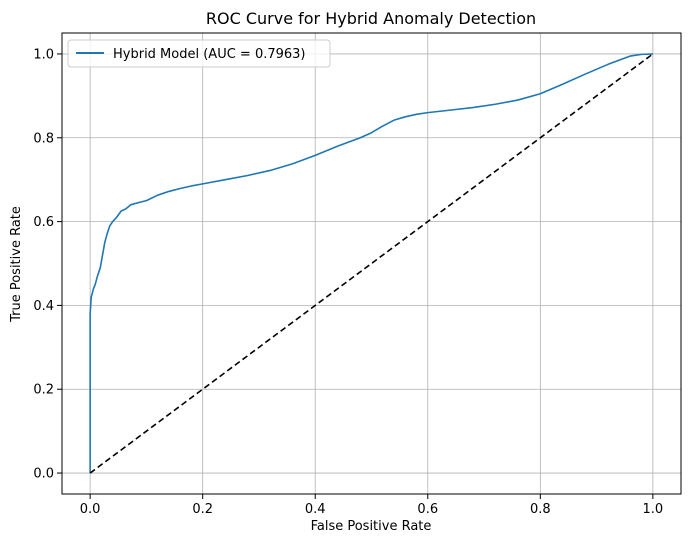  I want to click on legend-box, so click(199, 53).